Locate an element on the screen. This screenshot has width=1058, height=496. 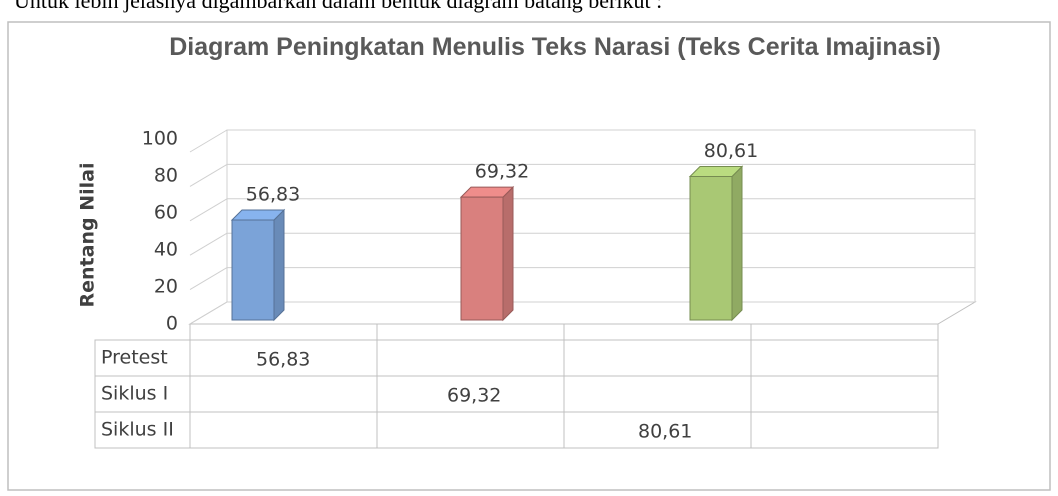
data-label: 56,83 is located at coordinates (273, 195).